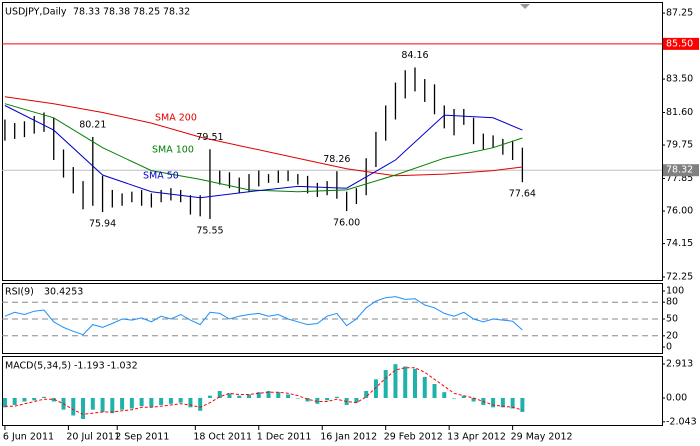 Image resolution: width=700 pixels, height=446 pixels. I want to click on level-label: 85.50, so click(679, 43).